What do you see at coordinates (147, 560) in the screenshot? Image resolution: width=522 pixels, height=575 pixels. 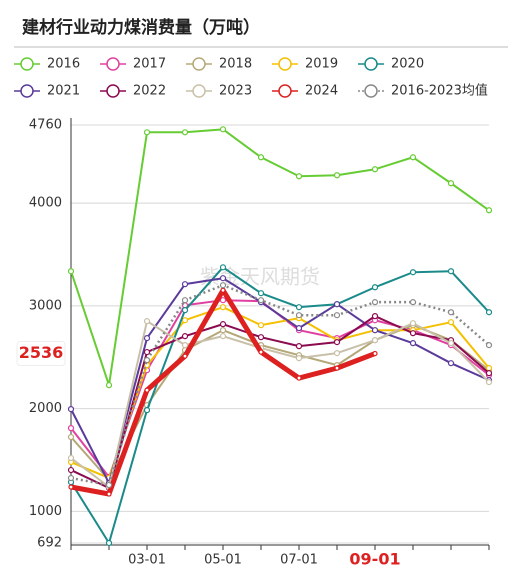 I see `x-tick-label: 03-01` at bounding box center [147, 560].